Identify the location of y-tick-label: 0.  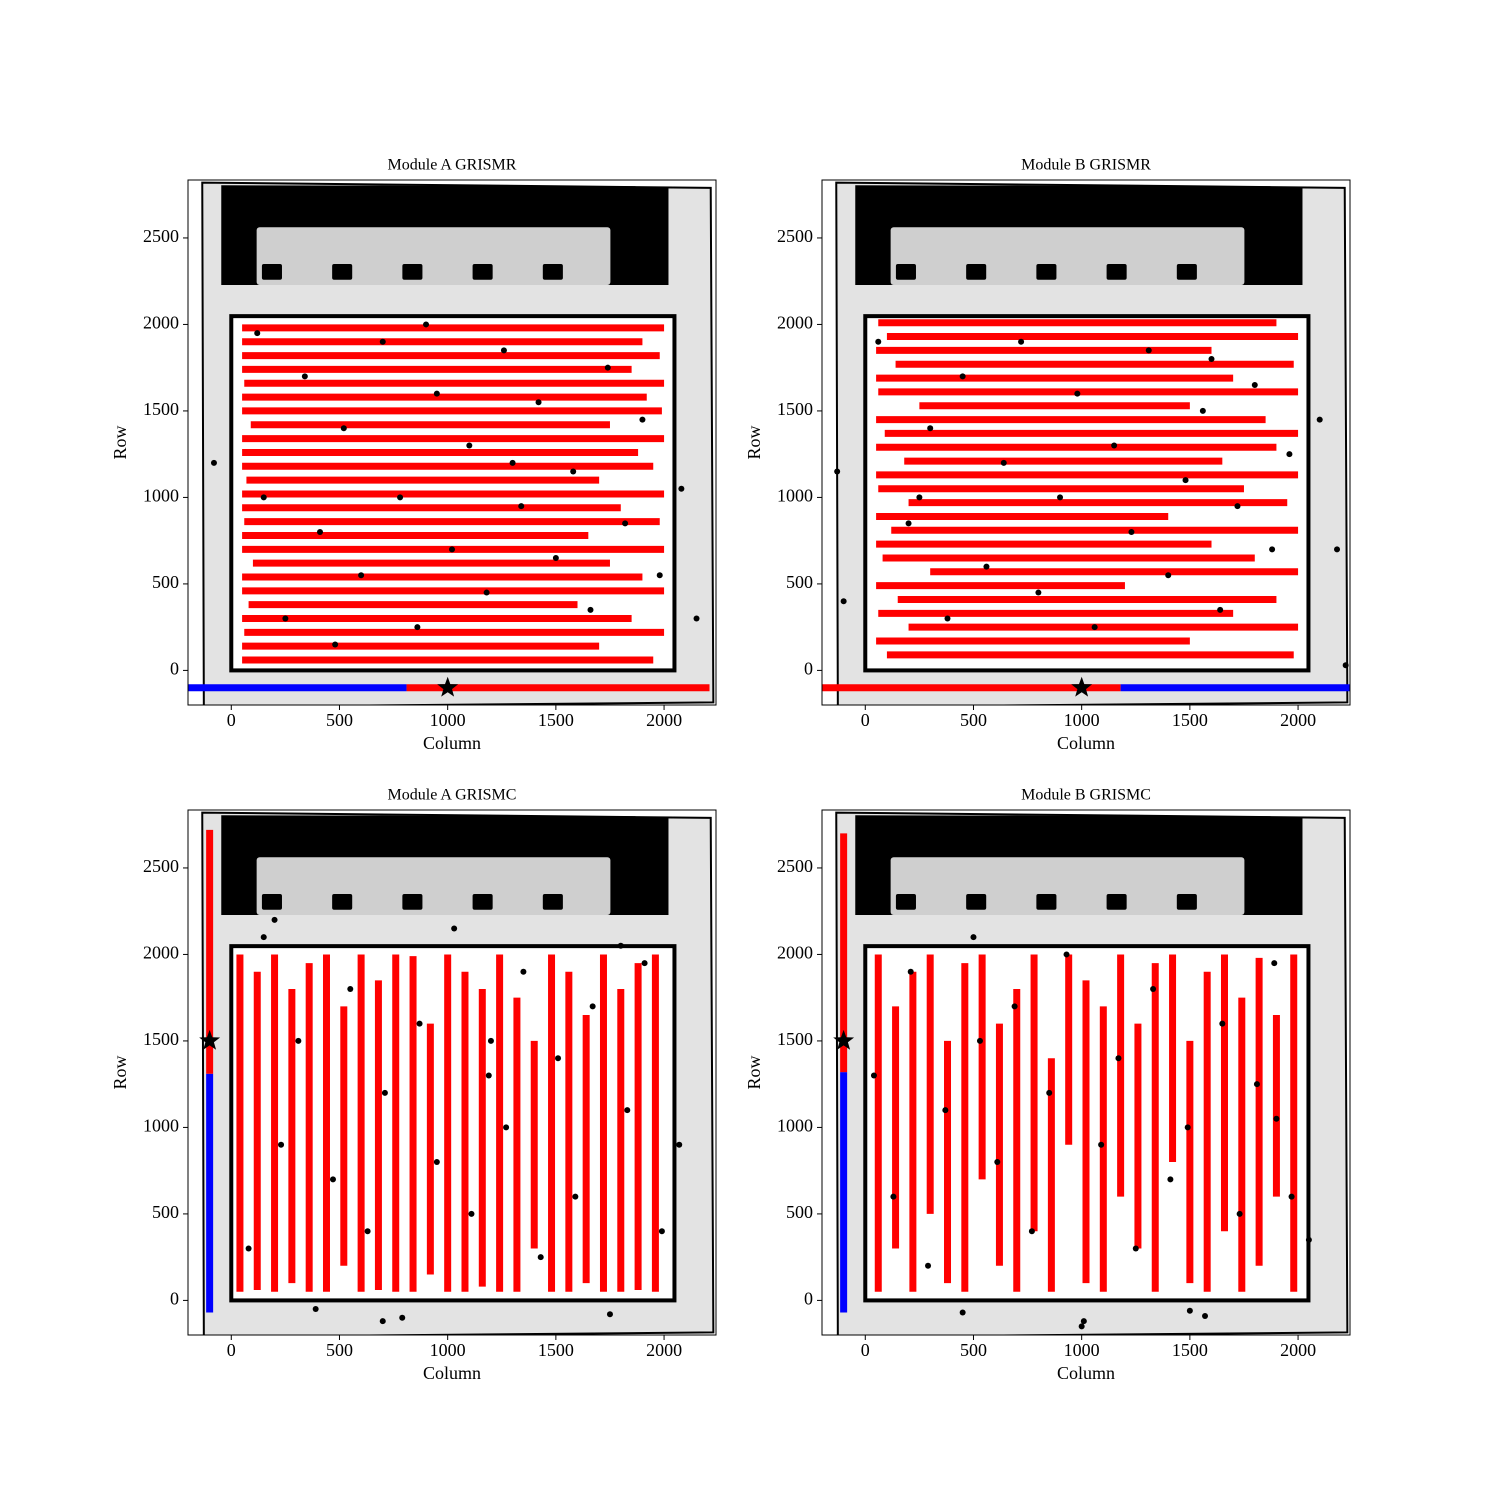
(174, 1299).